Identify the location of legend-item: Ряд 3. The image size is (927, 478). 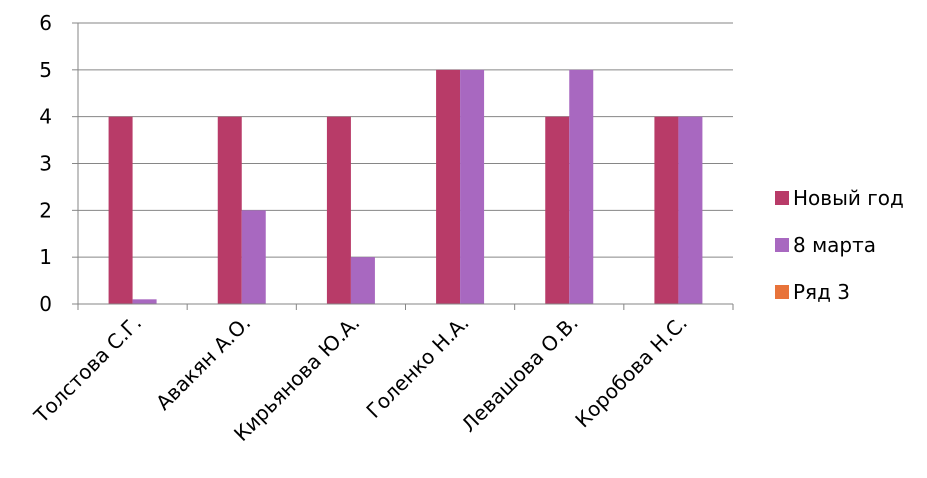
(839, 292).